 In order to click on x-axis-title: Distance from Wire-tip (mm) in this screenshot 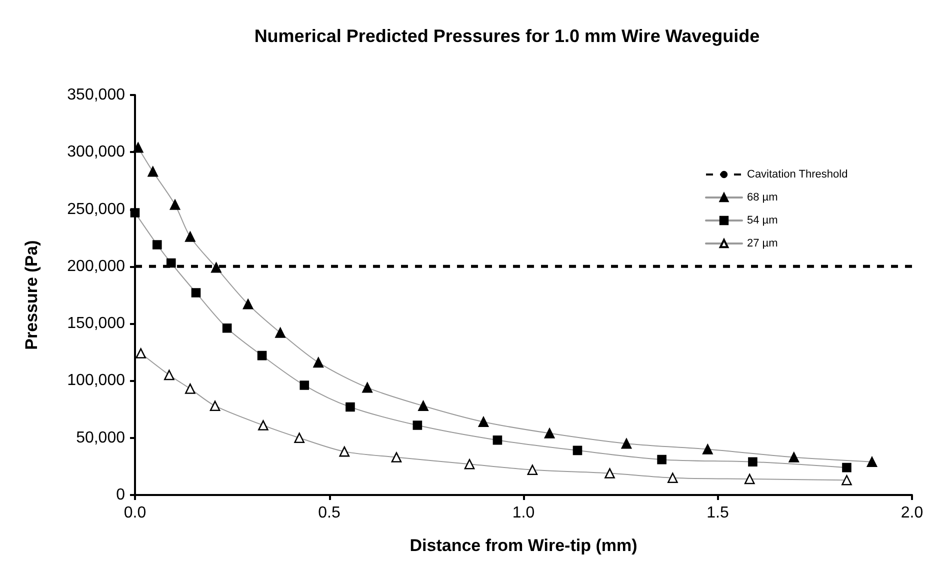, I will do `click(524, 545)`.